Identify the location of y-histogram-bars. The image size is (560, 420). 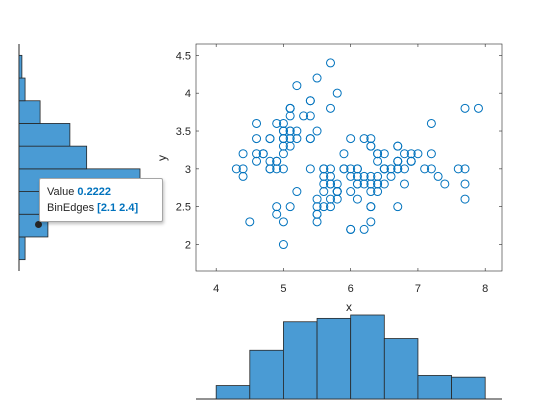
(79, 157).